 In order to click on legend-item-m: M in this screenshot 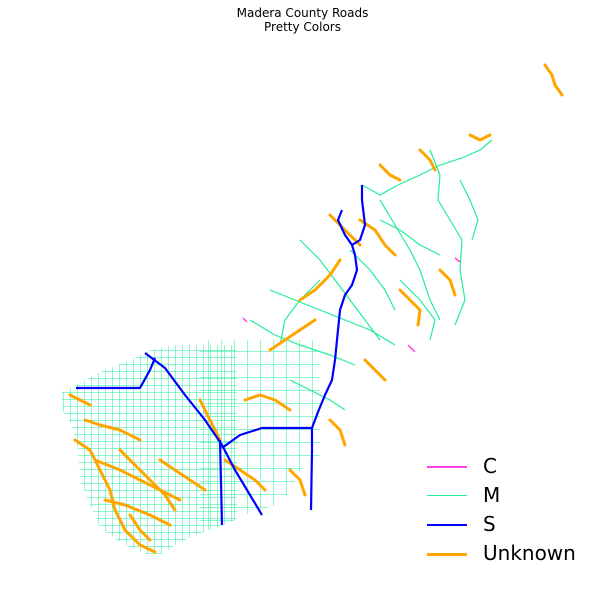, I will do `click(510, 496)`.